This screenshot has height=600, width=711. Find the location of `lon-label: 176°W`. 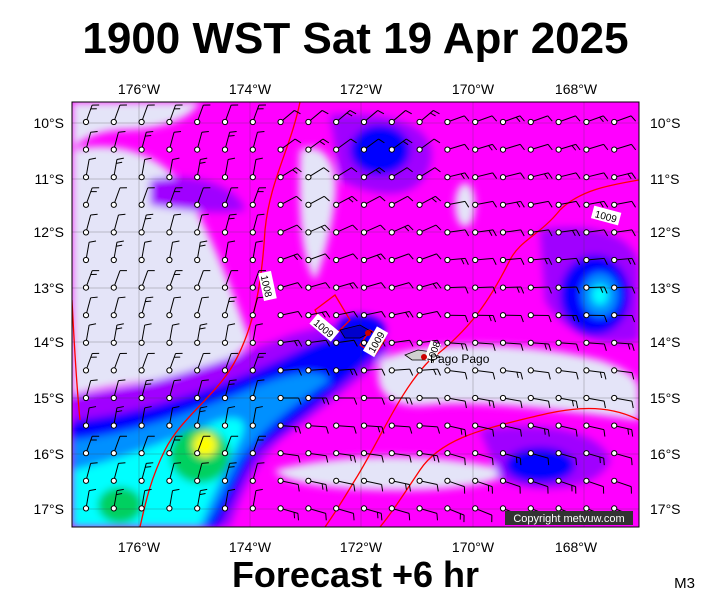

lon-label: 176°W is located at coordinates (139, 547).